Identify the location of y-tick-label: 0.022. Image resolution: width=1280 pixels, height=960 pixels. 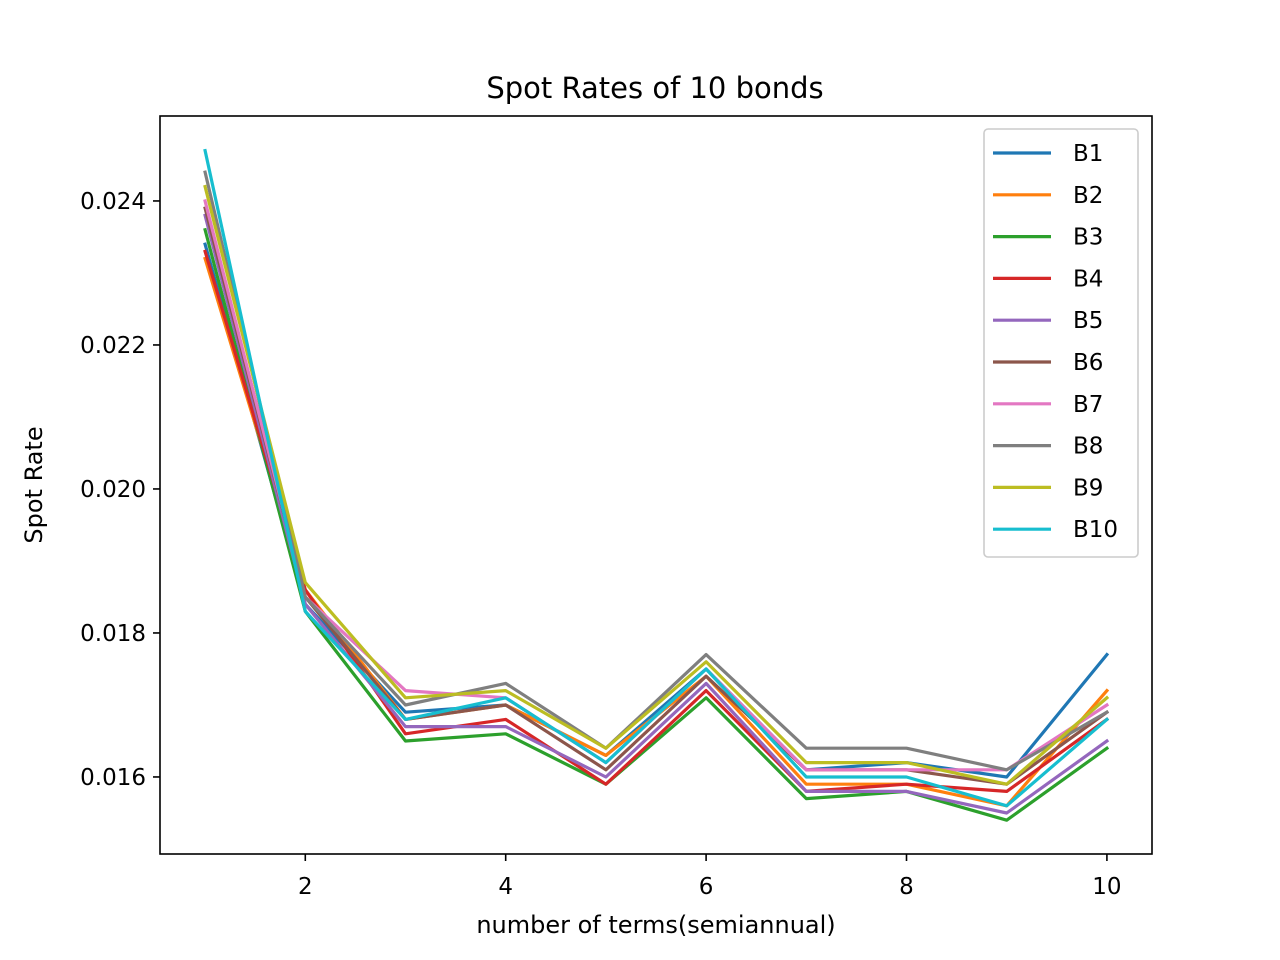
(113, 346).